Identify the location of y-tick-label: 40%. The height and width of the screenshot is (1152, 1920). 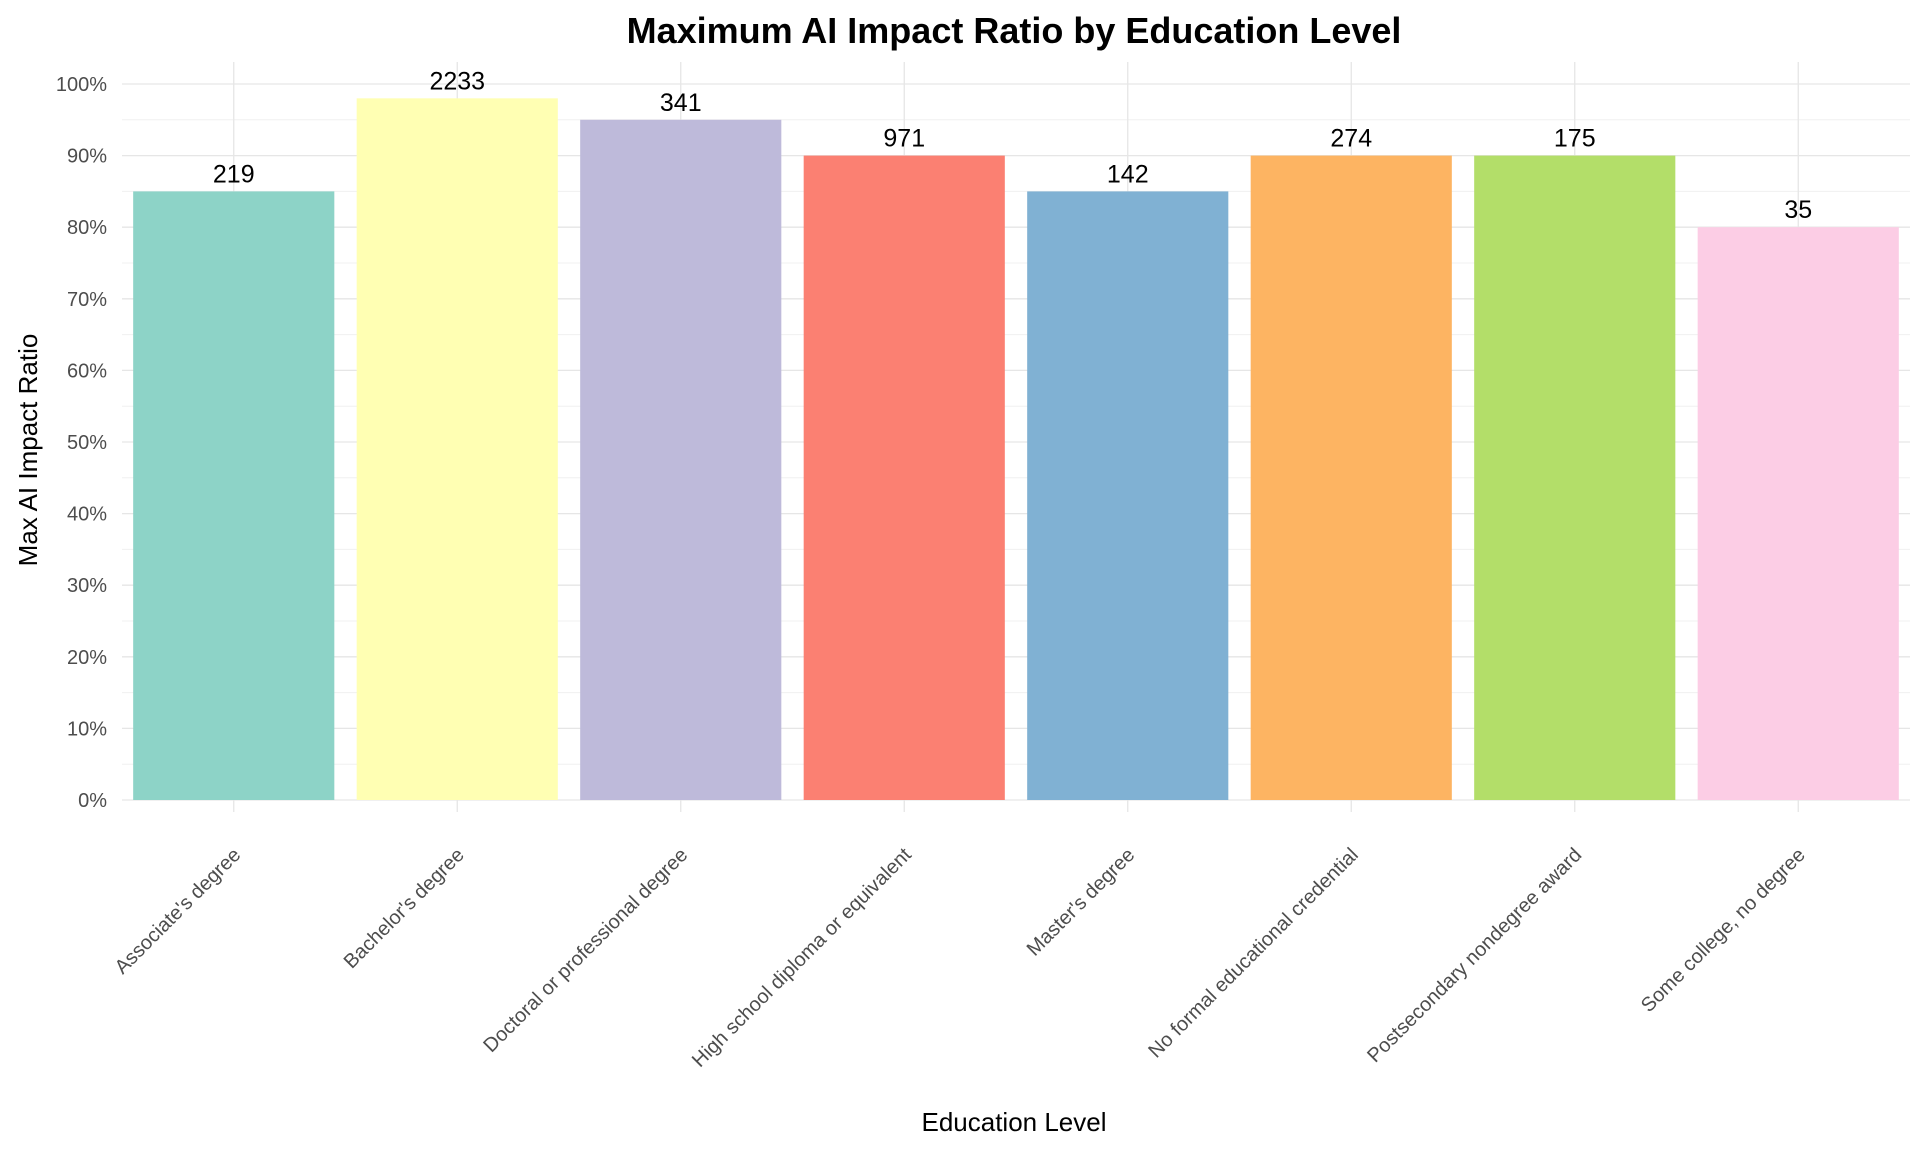
(87, 515).